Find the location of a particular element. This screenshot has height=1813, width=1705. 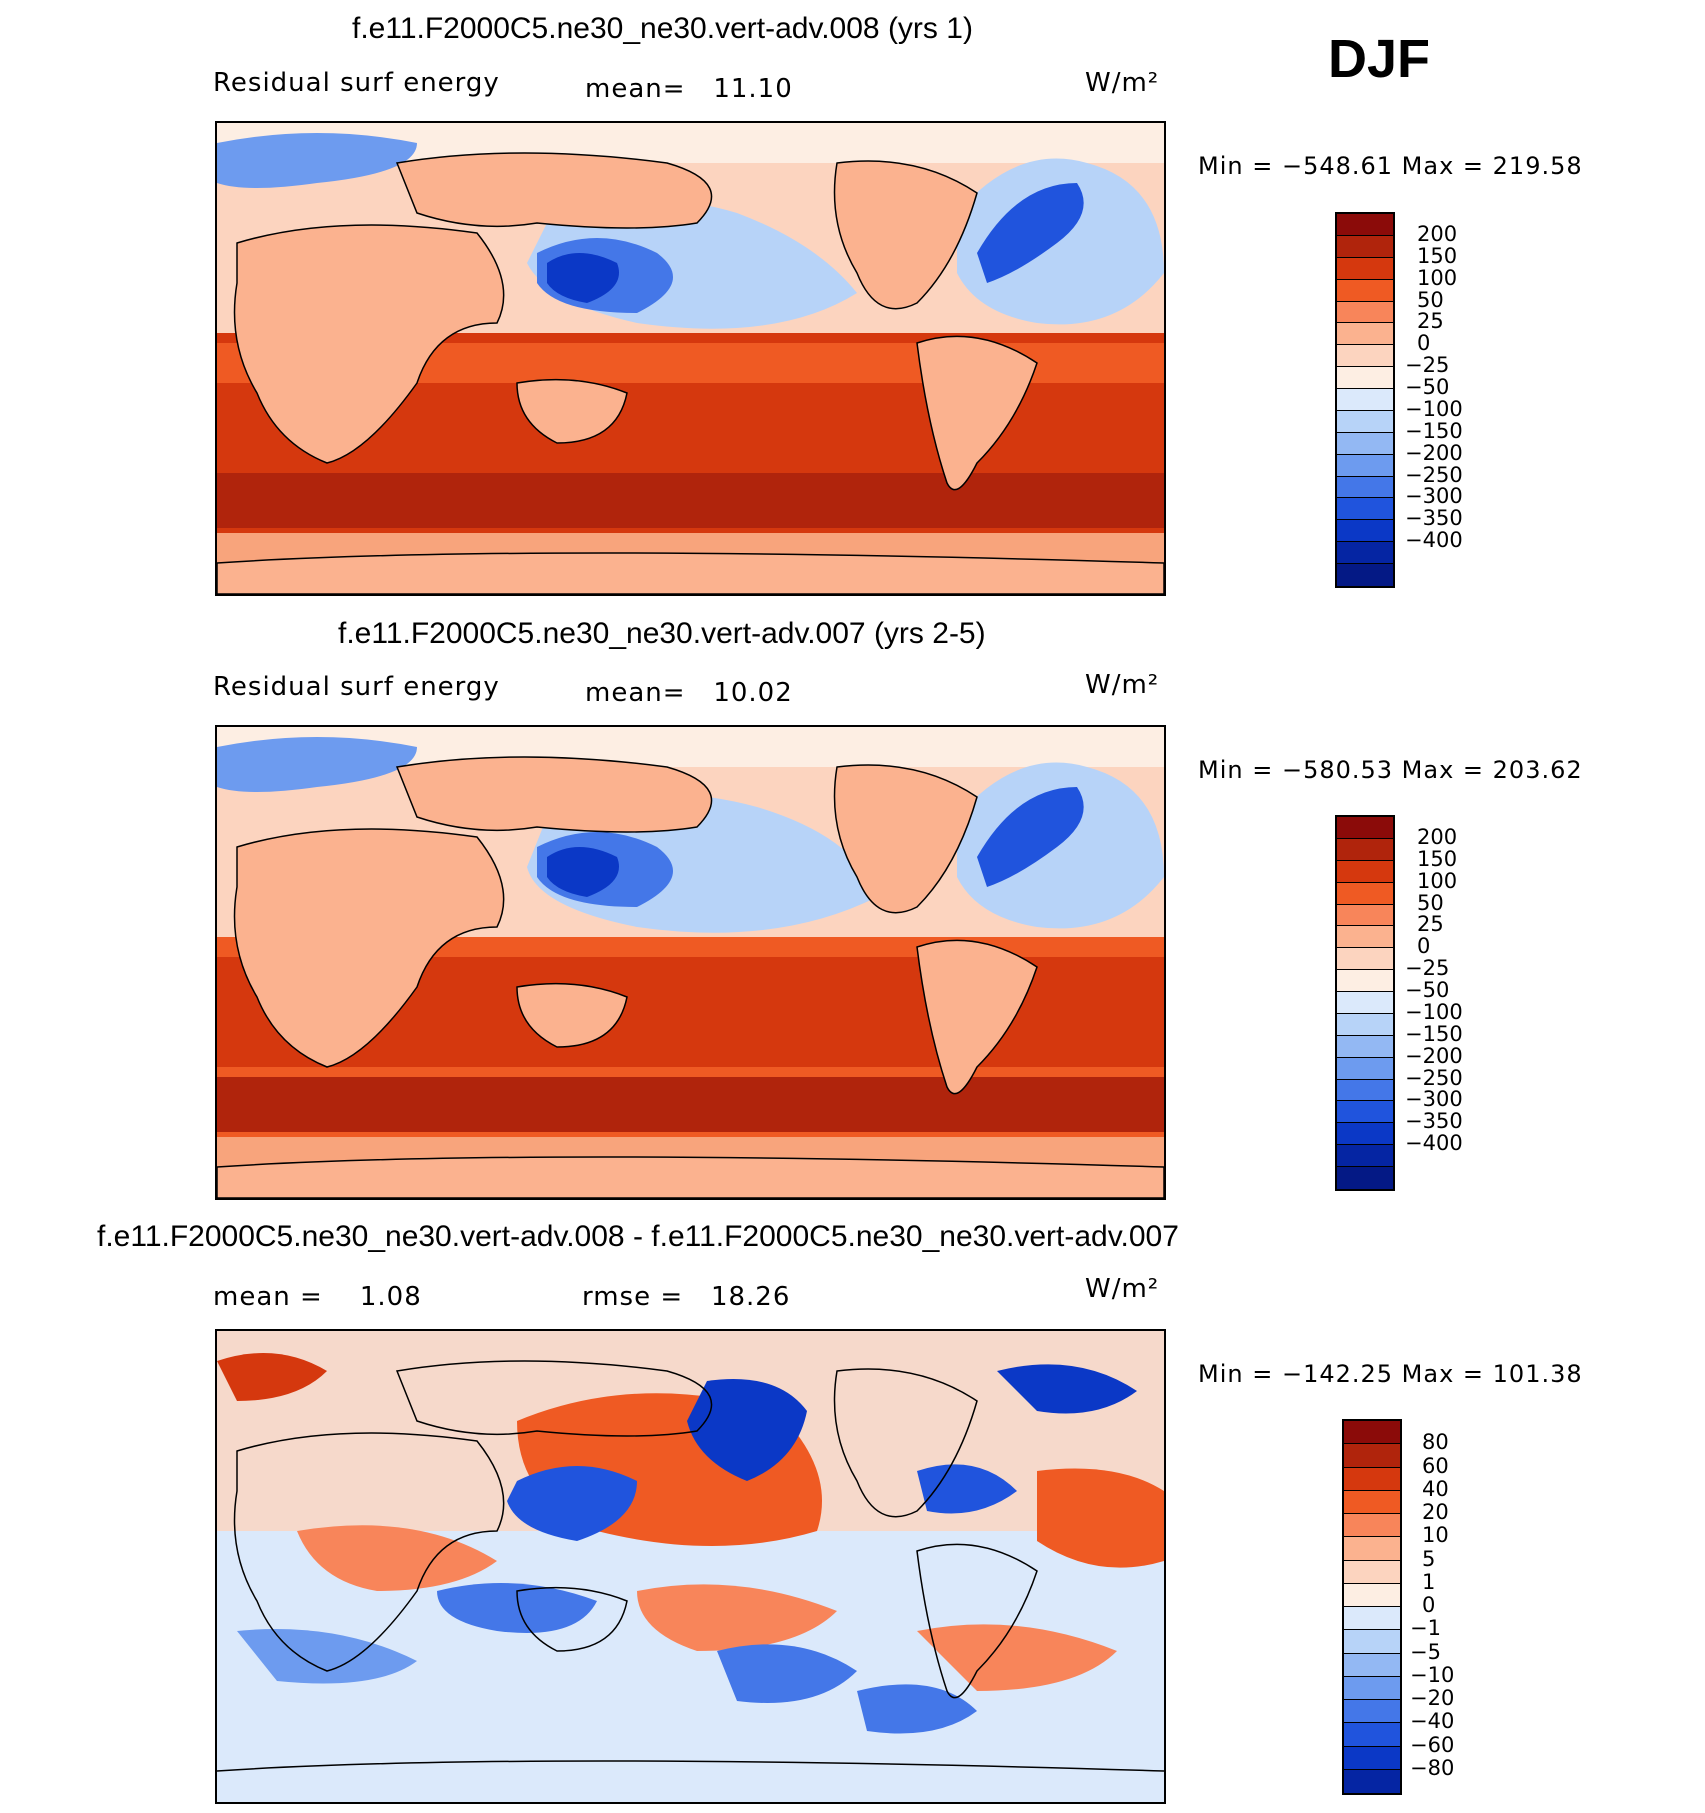

panel1-colorbar is located at coordinates (1365, 400).